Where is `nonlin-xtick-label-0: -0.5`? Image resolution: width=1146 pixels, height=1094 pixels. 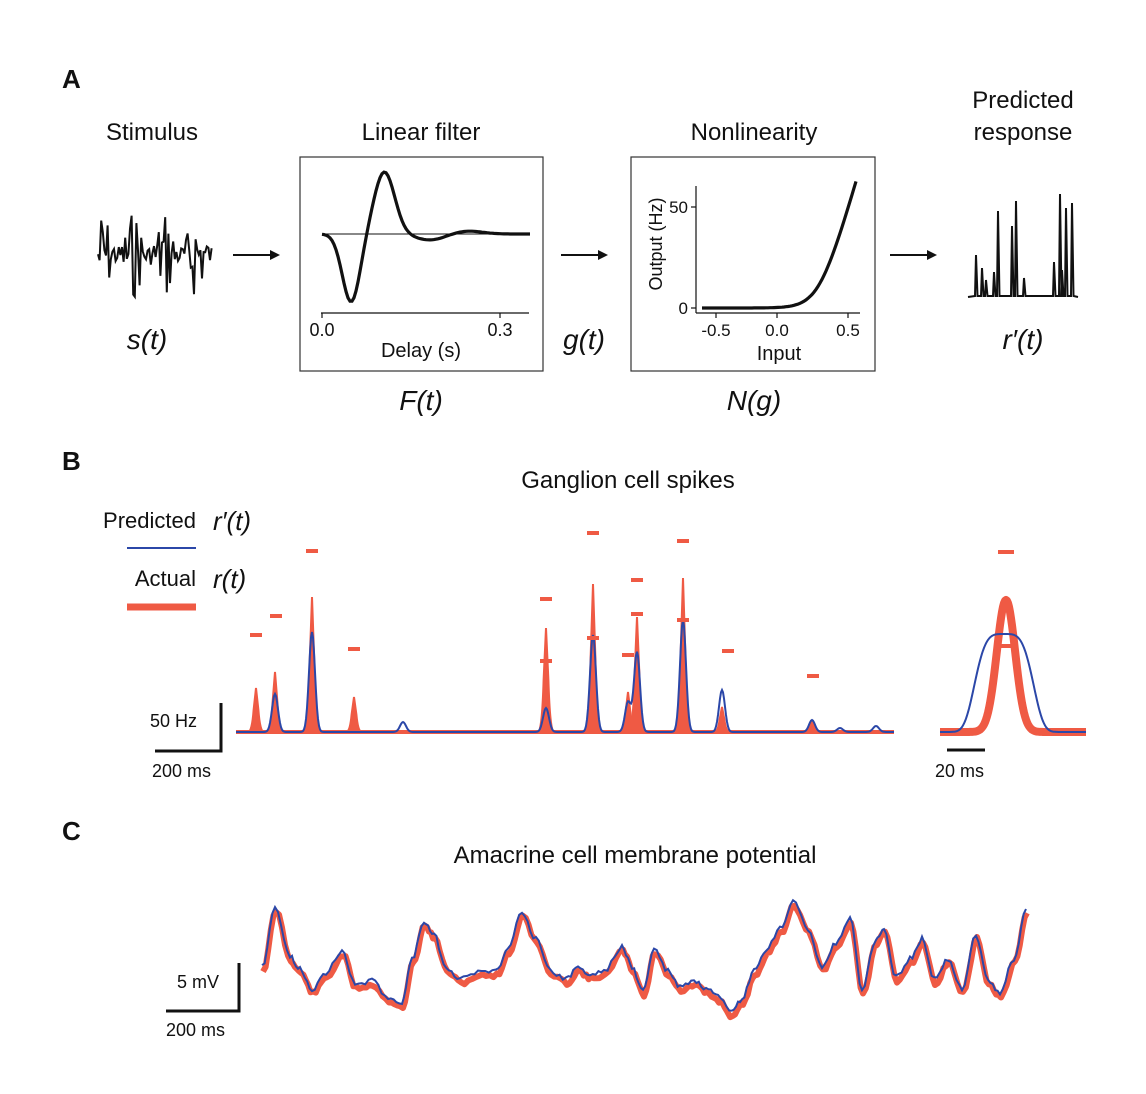 nonlin-xtick-label-0: -0.5 is located at coordinates (715, 330).